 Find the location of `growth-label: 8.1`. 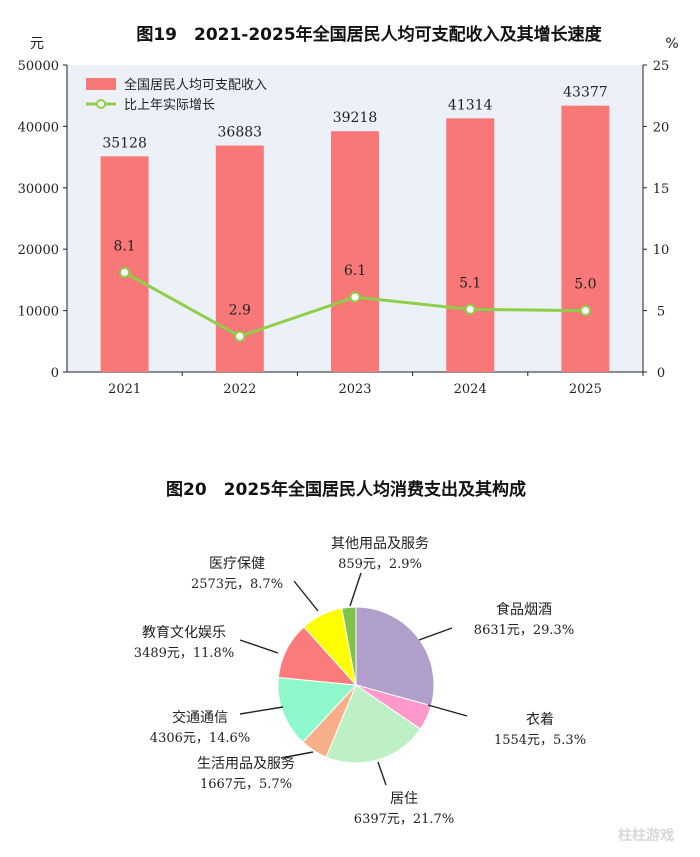

growth-label: 8.1 is located at coordinates (124, 247).